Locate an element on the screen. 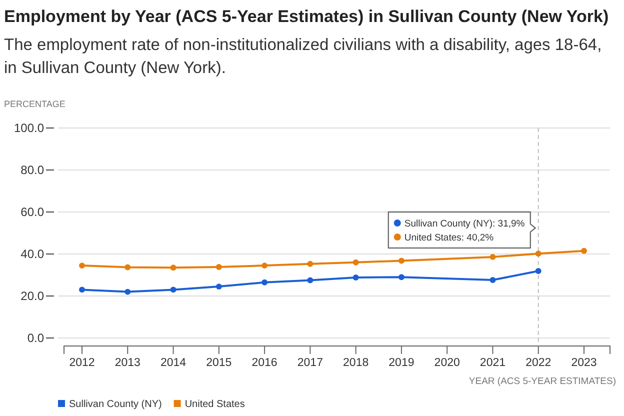 This screenshot has width=624, height=416. x-tick-label: 2014 is located at coordinates (173, 363).